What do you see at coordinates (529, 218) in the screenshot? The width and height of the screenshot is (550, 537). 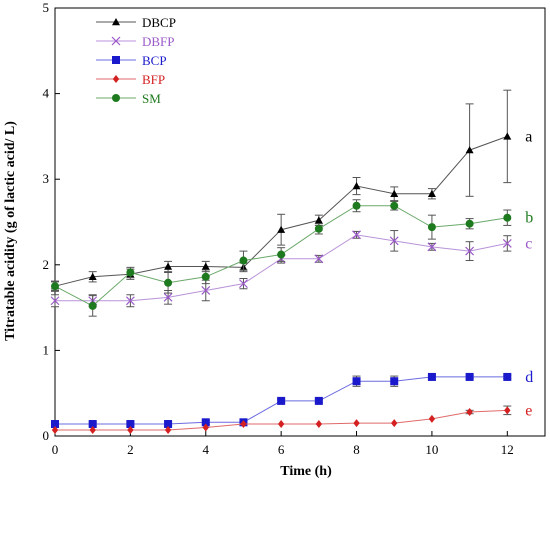 I see `significance-letter-b: b` at bounding box center [529, 218].